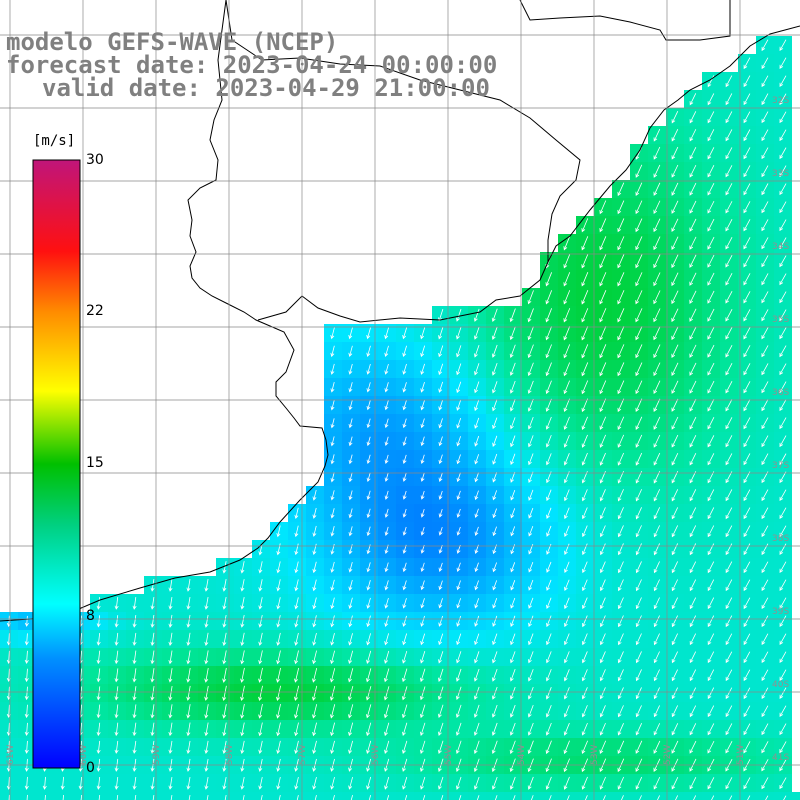 The width and height of the screenshot is (800, 800). What do you see at coordinates (741, 755) in the screenshot?
I see `longitude-label: 51W` at bounding box center [741, 755].